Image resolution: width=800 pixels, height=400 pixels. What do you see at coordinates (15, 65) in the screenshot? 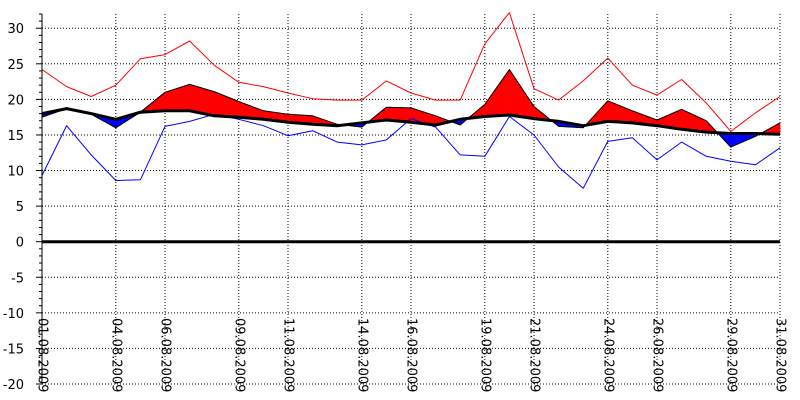
I see `y-tick-label: 25` at bounding box center [15, 65].